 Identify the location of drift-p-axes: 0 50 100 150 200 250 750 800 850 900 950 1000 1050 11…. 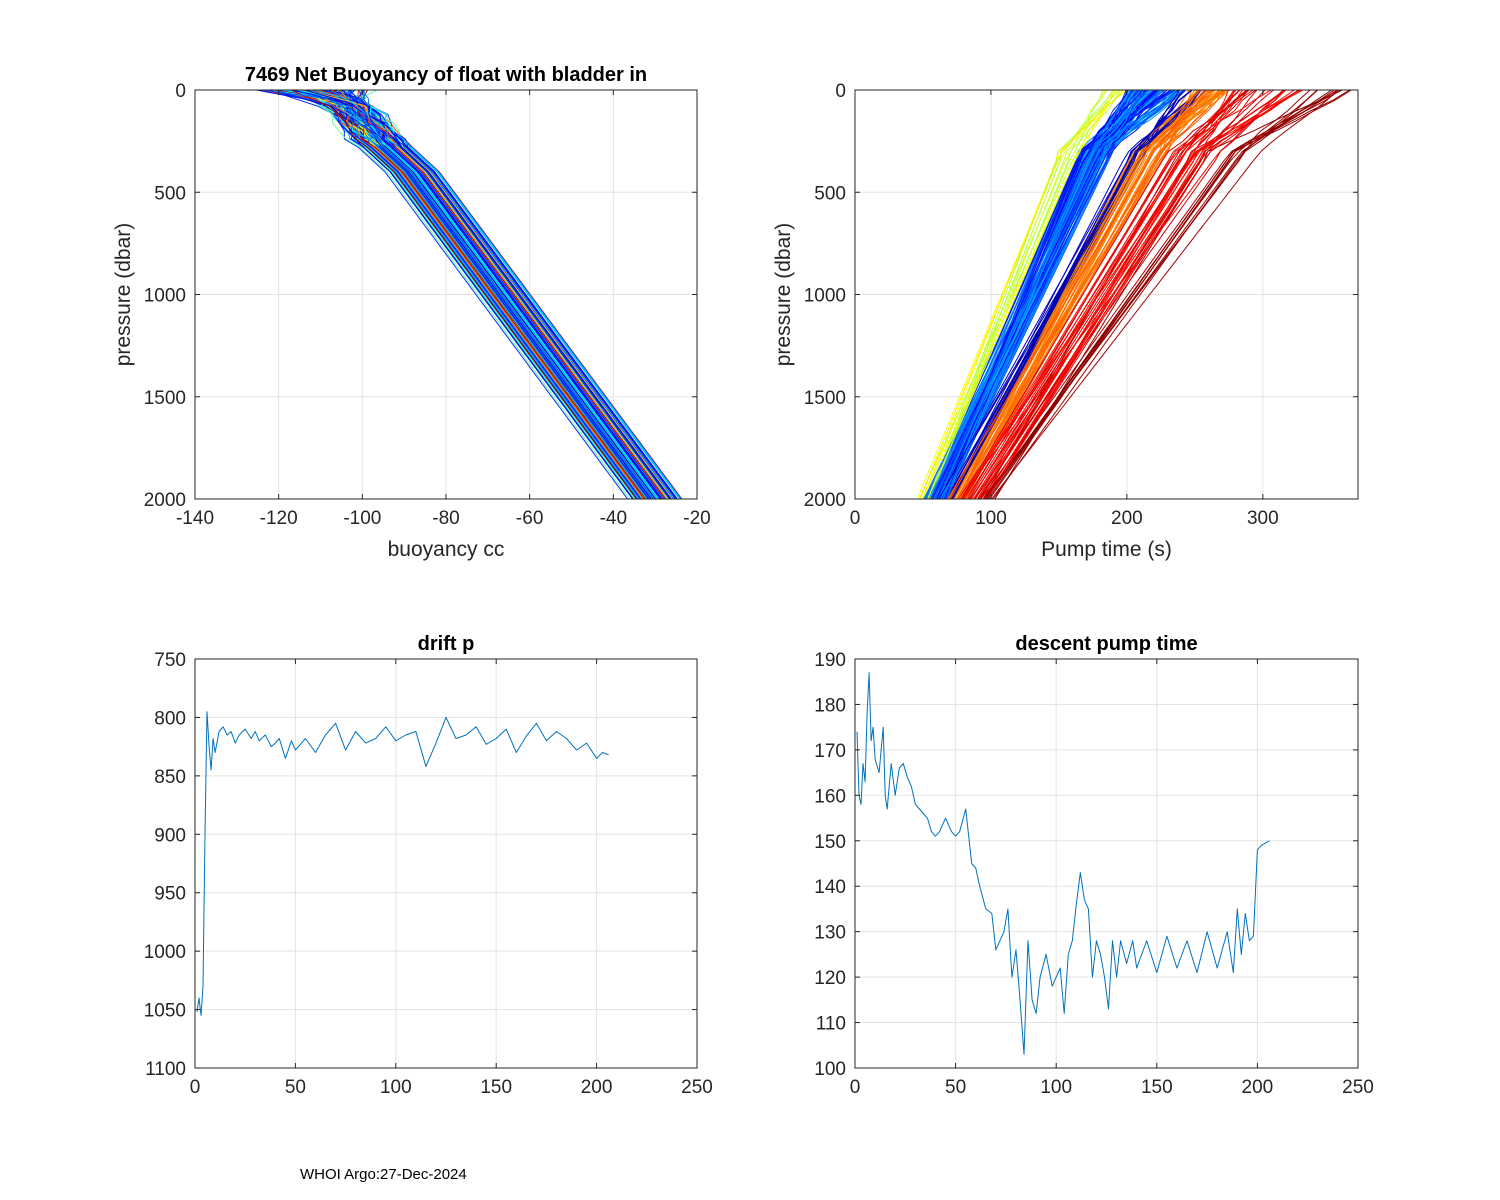
(428, 865).